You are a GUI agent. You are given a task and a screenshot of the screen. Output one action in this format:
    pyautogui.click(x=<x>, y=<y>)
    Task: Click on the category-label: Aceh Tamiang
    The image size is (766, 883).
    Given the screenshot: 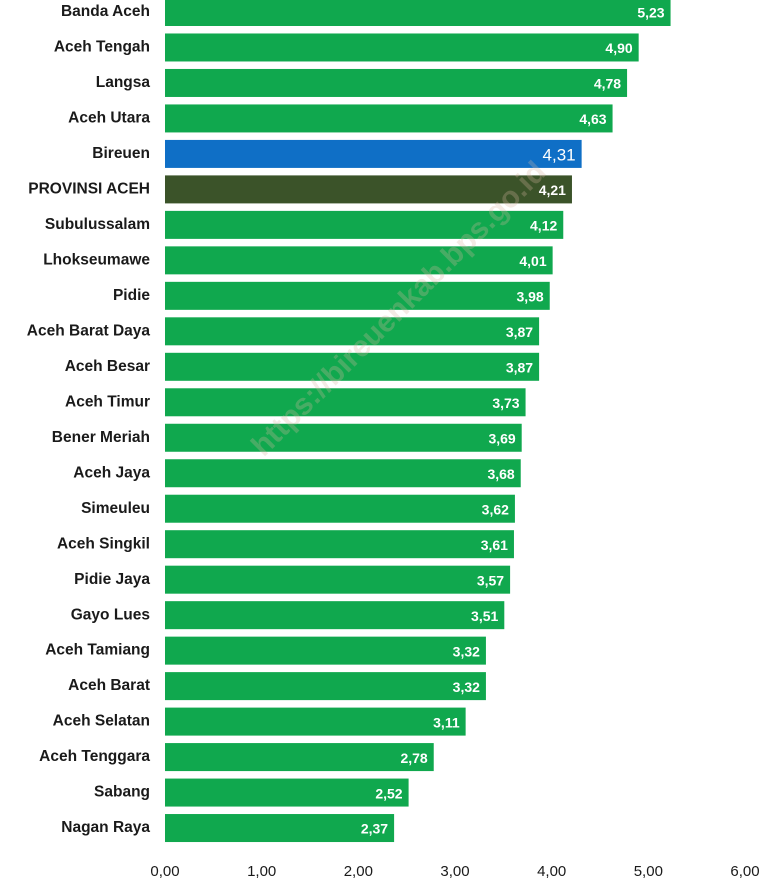 What is the action you would take?
    pyautogui.click(x=97, y=650)
    